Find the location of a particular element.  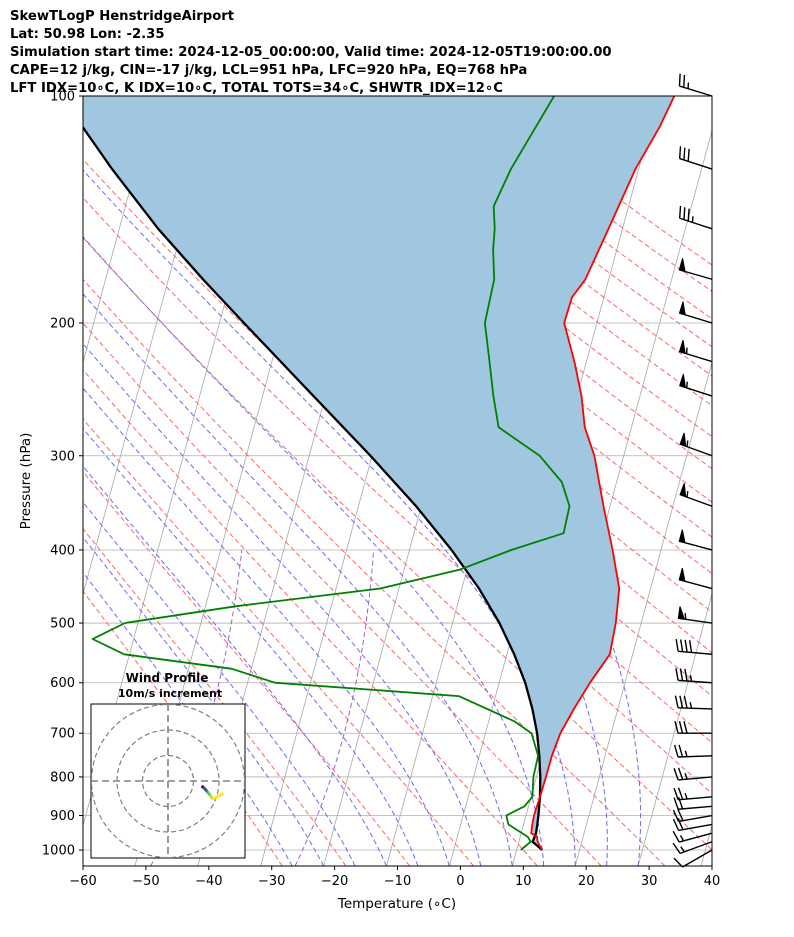

y-tick-label: 200 is located at coordinates (62, 323).